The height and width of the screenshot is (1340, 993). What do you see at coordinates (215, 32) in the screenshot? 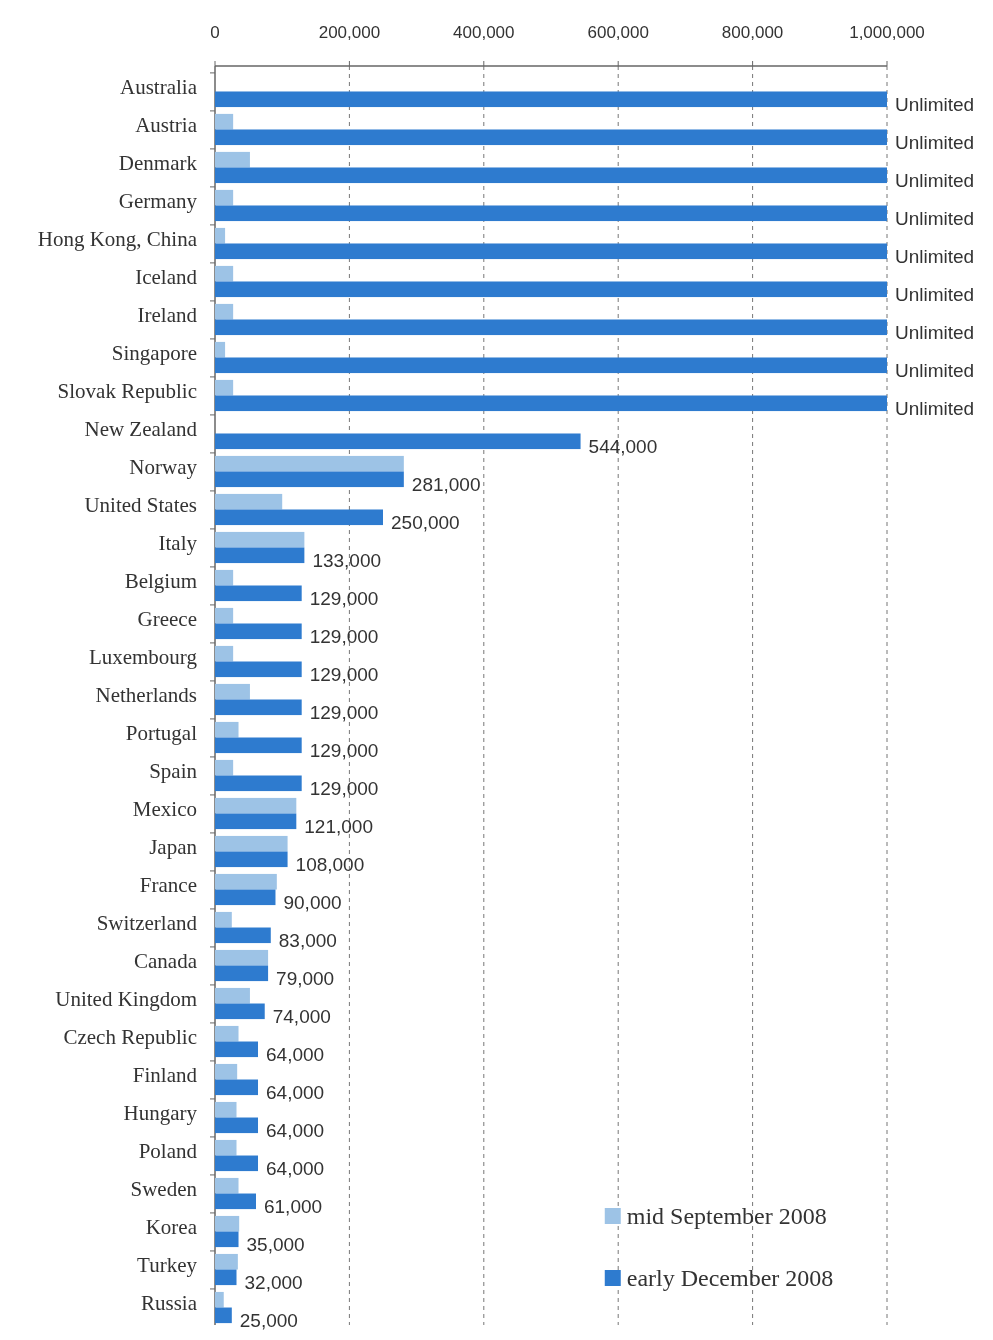
I see `x-tick-label: 0` at bounding box center [215, 32].